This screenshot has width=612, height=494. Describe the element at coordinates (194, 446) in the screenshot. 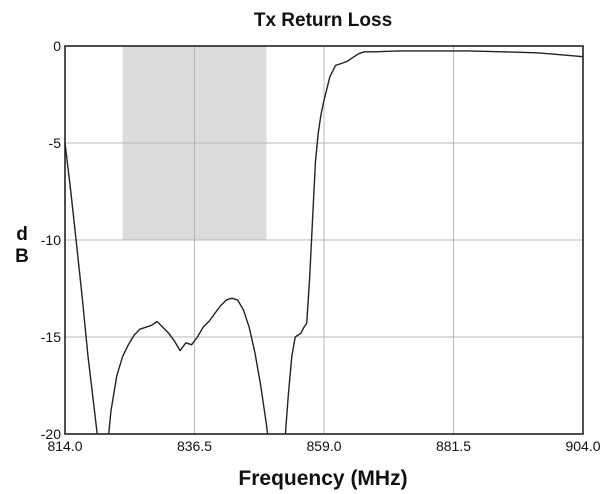

I see `x-tick-label: 836.5` at that location.